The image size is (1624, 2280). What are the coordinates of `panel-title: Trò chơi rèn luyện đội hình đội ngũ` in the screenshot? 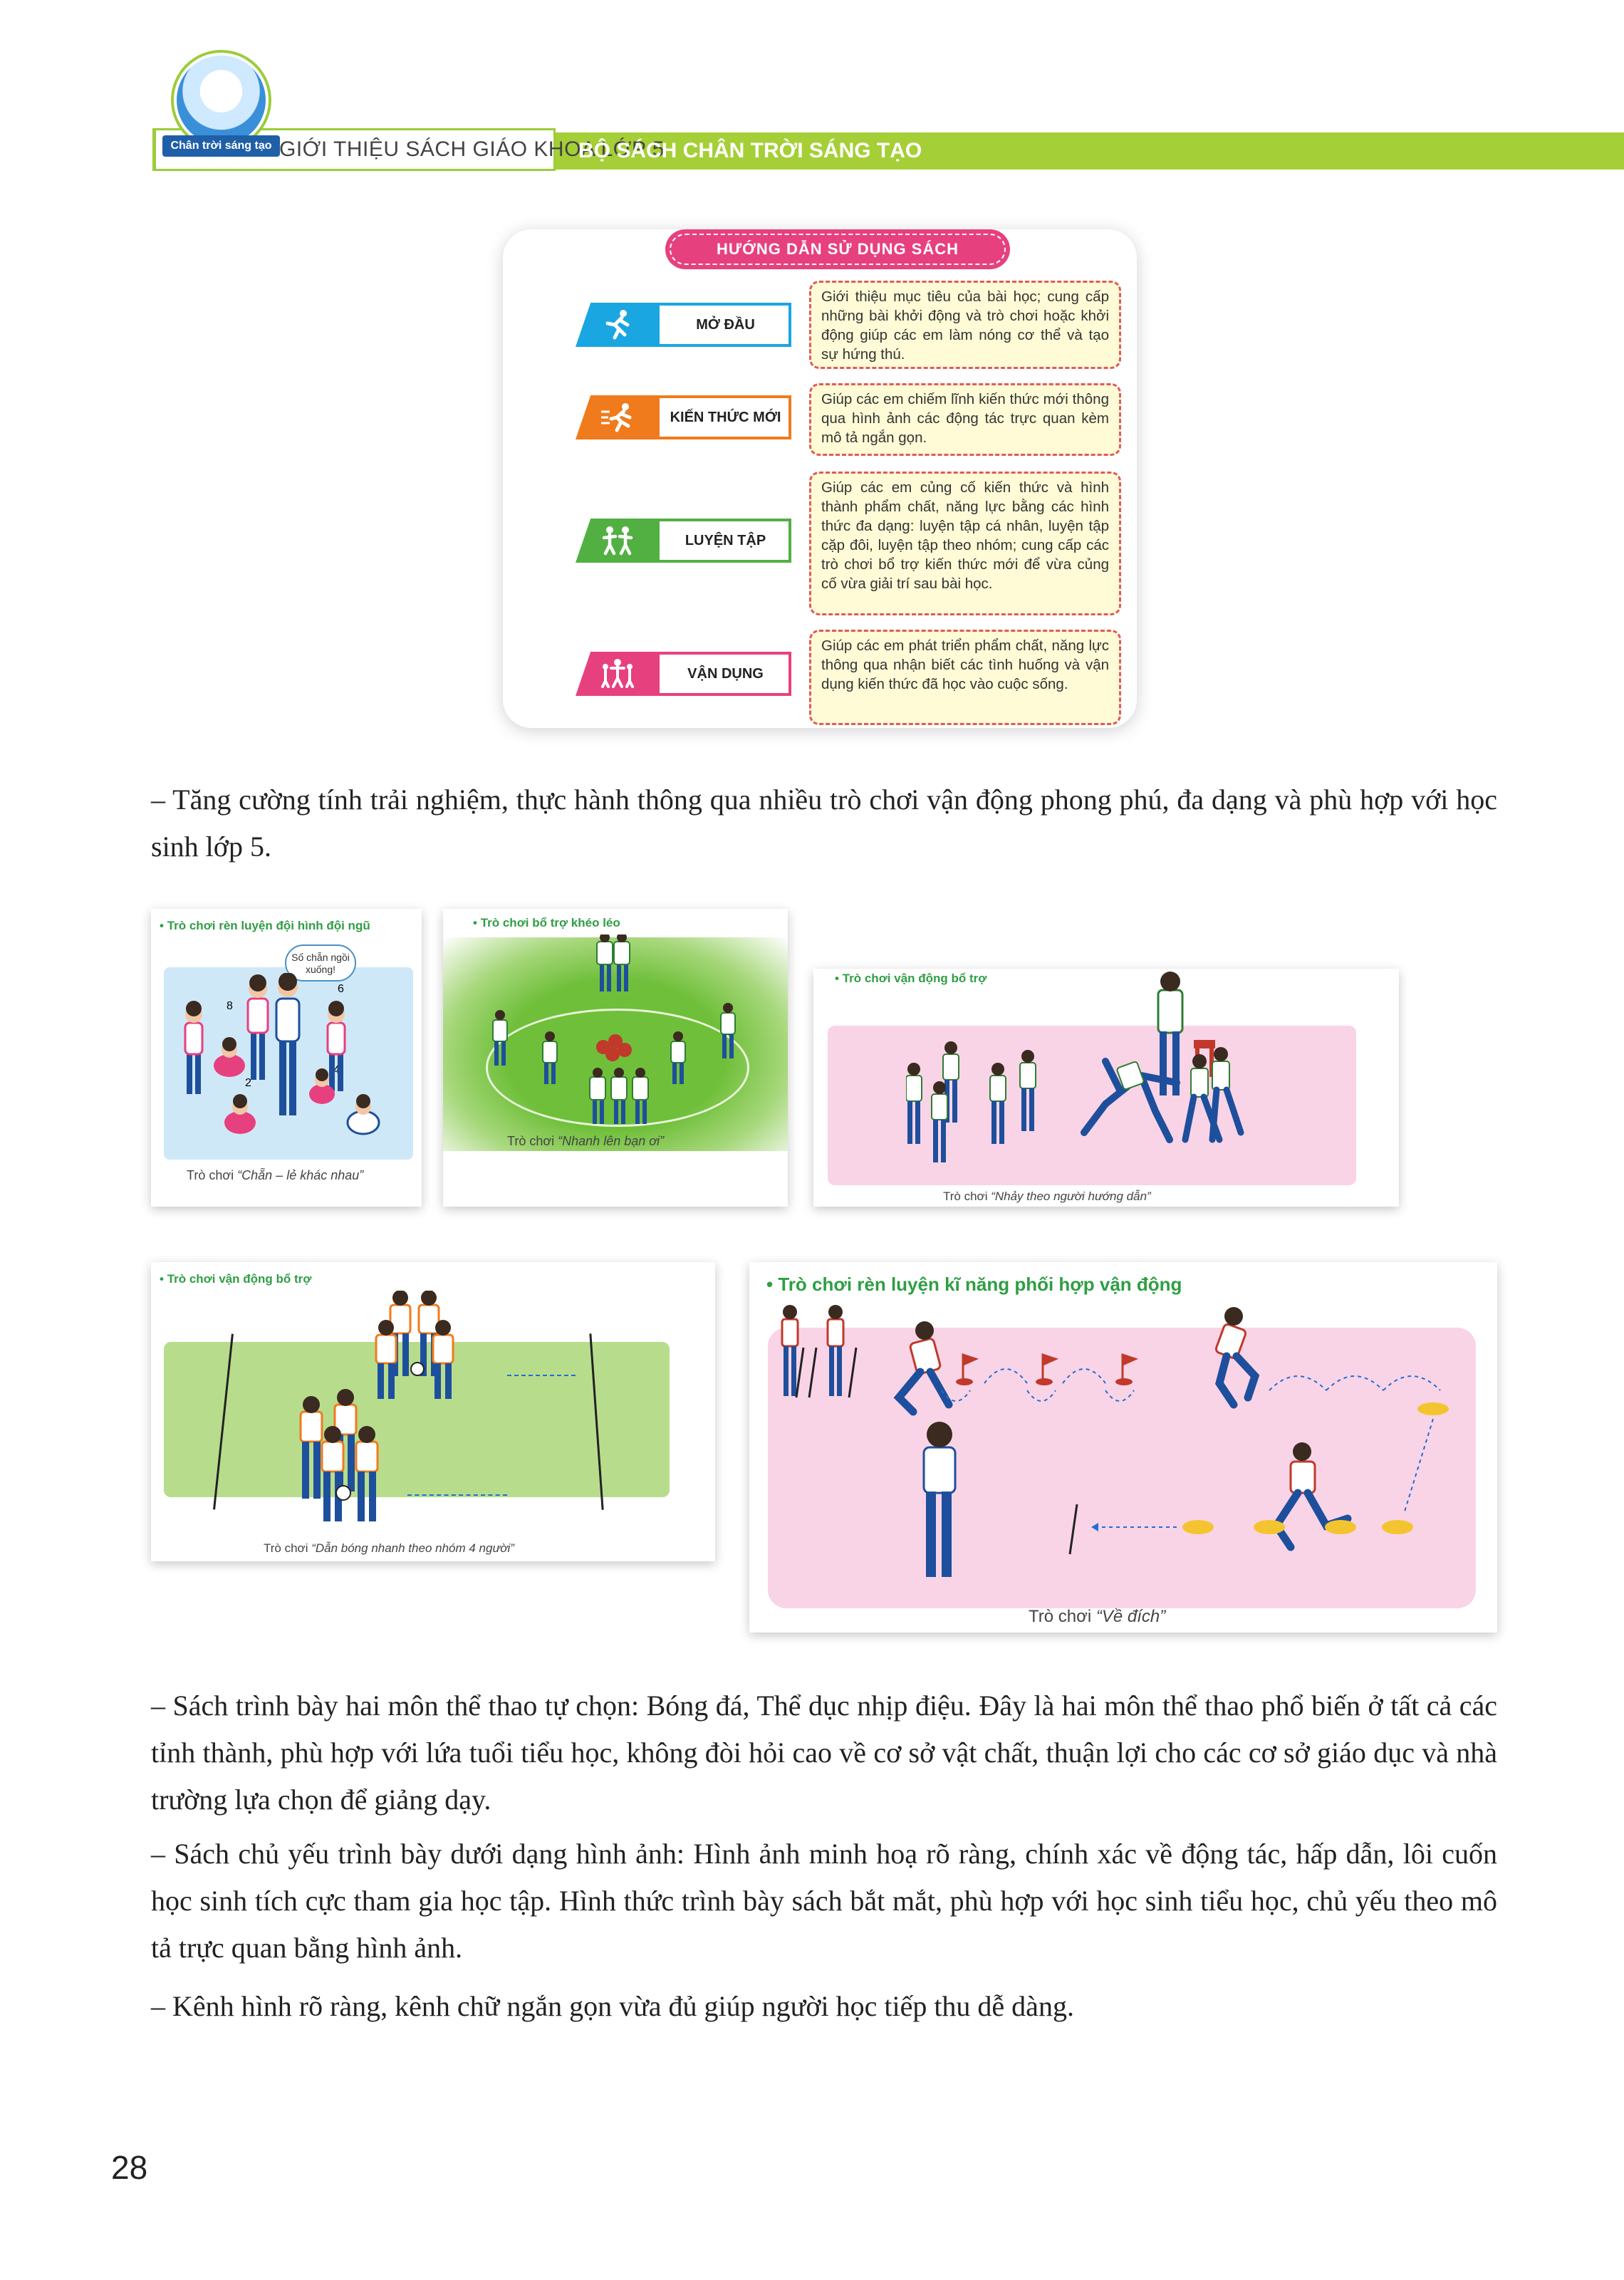 It's located at (265, 926).